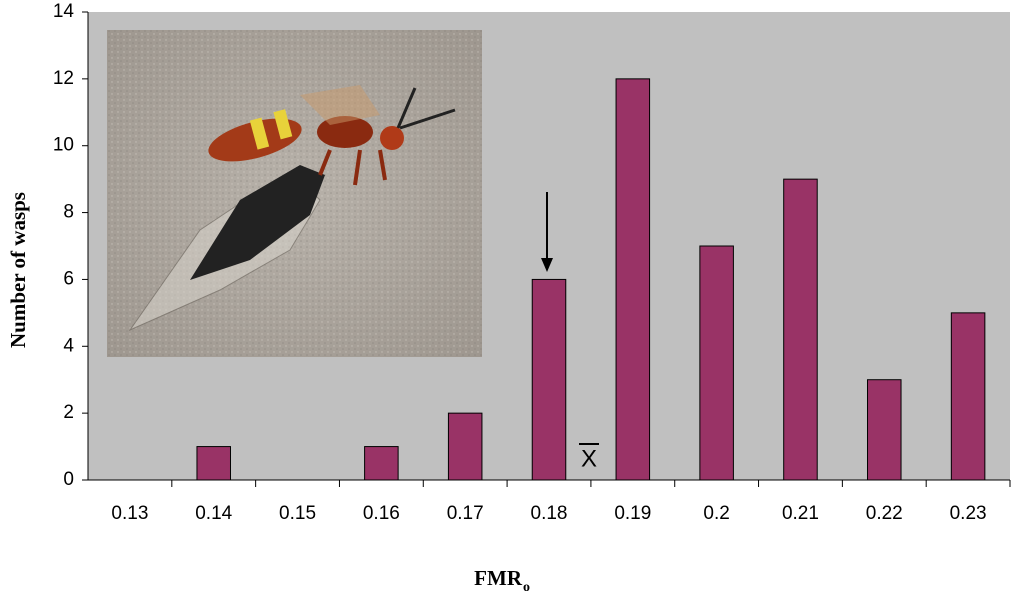 Image resolution: width=1024 pixels, height=600 pixels. I want to click on mean-label: X, so click(589, 458).